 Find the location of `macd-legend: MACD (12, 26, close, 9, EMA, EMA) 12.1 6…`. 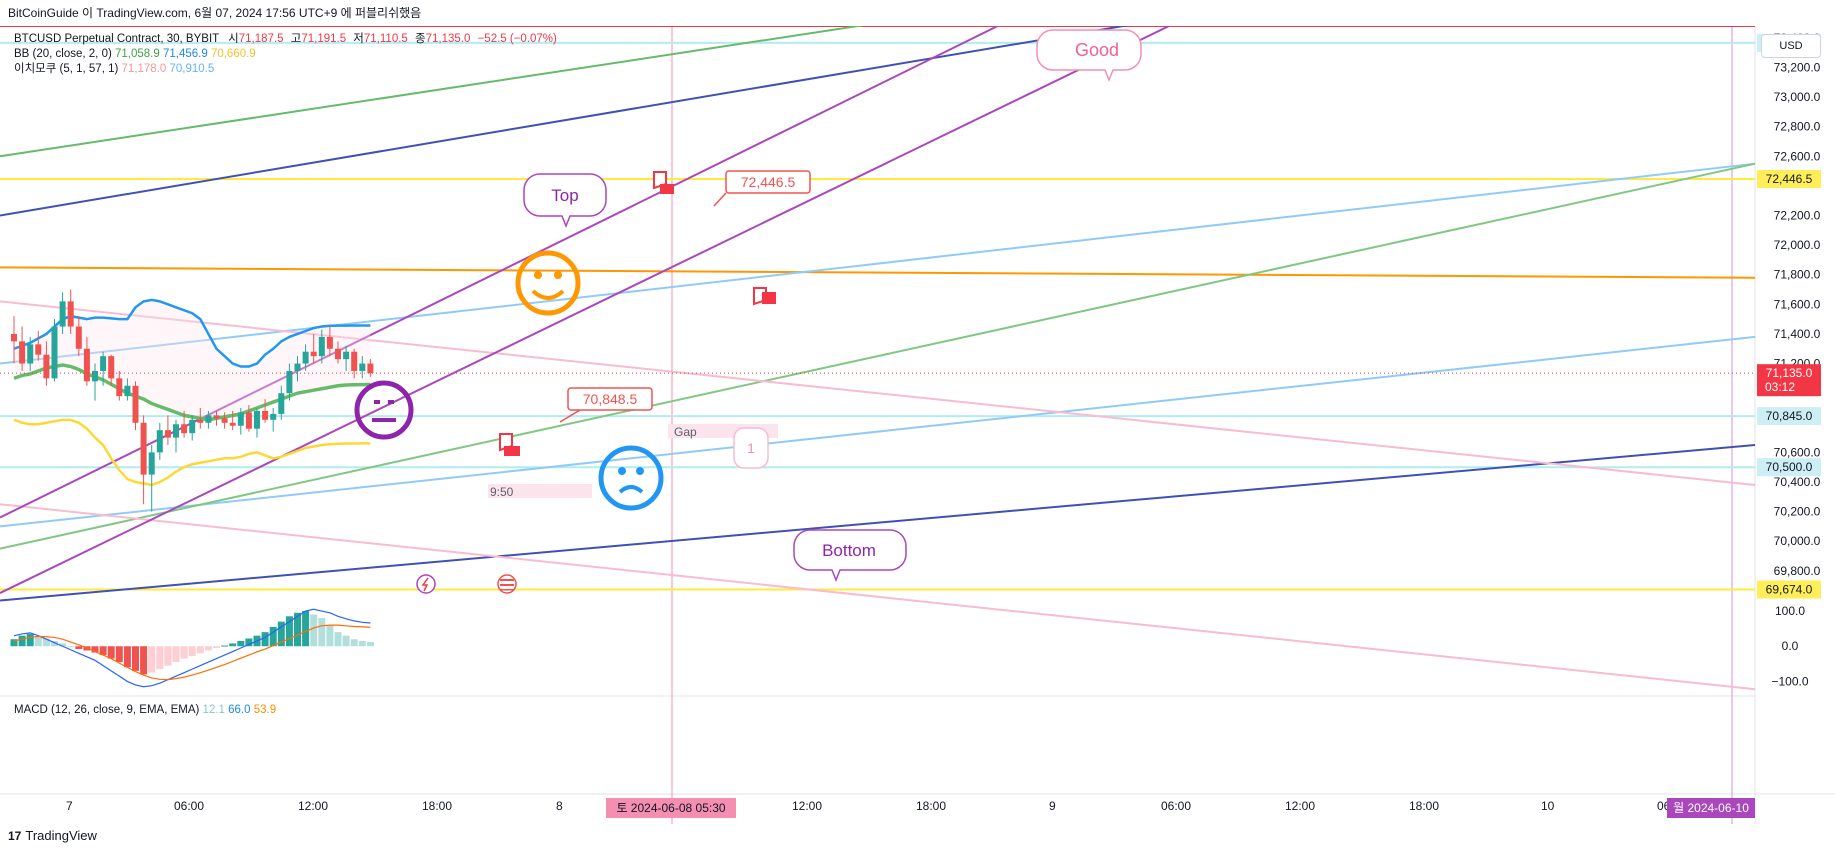

macd-legend: MACD (12, 26, close, 9, EMA, EMA) 12.1 6… is located at coordinates (145, 710).